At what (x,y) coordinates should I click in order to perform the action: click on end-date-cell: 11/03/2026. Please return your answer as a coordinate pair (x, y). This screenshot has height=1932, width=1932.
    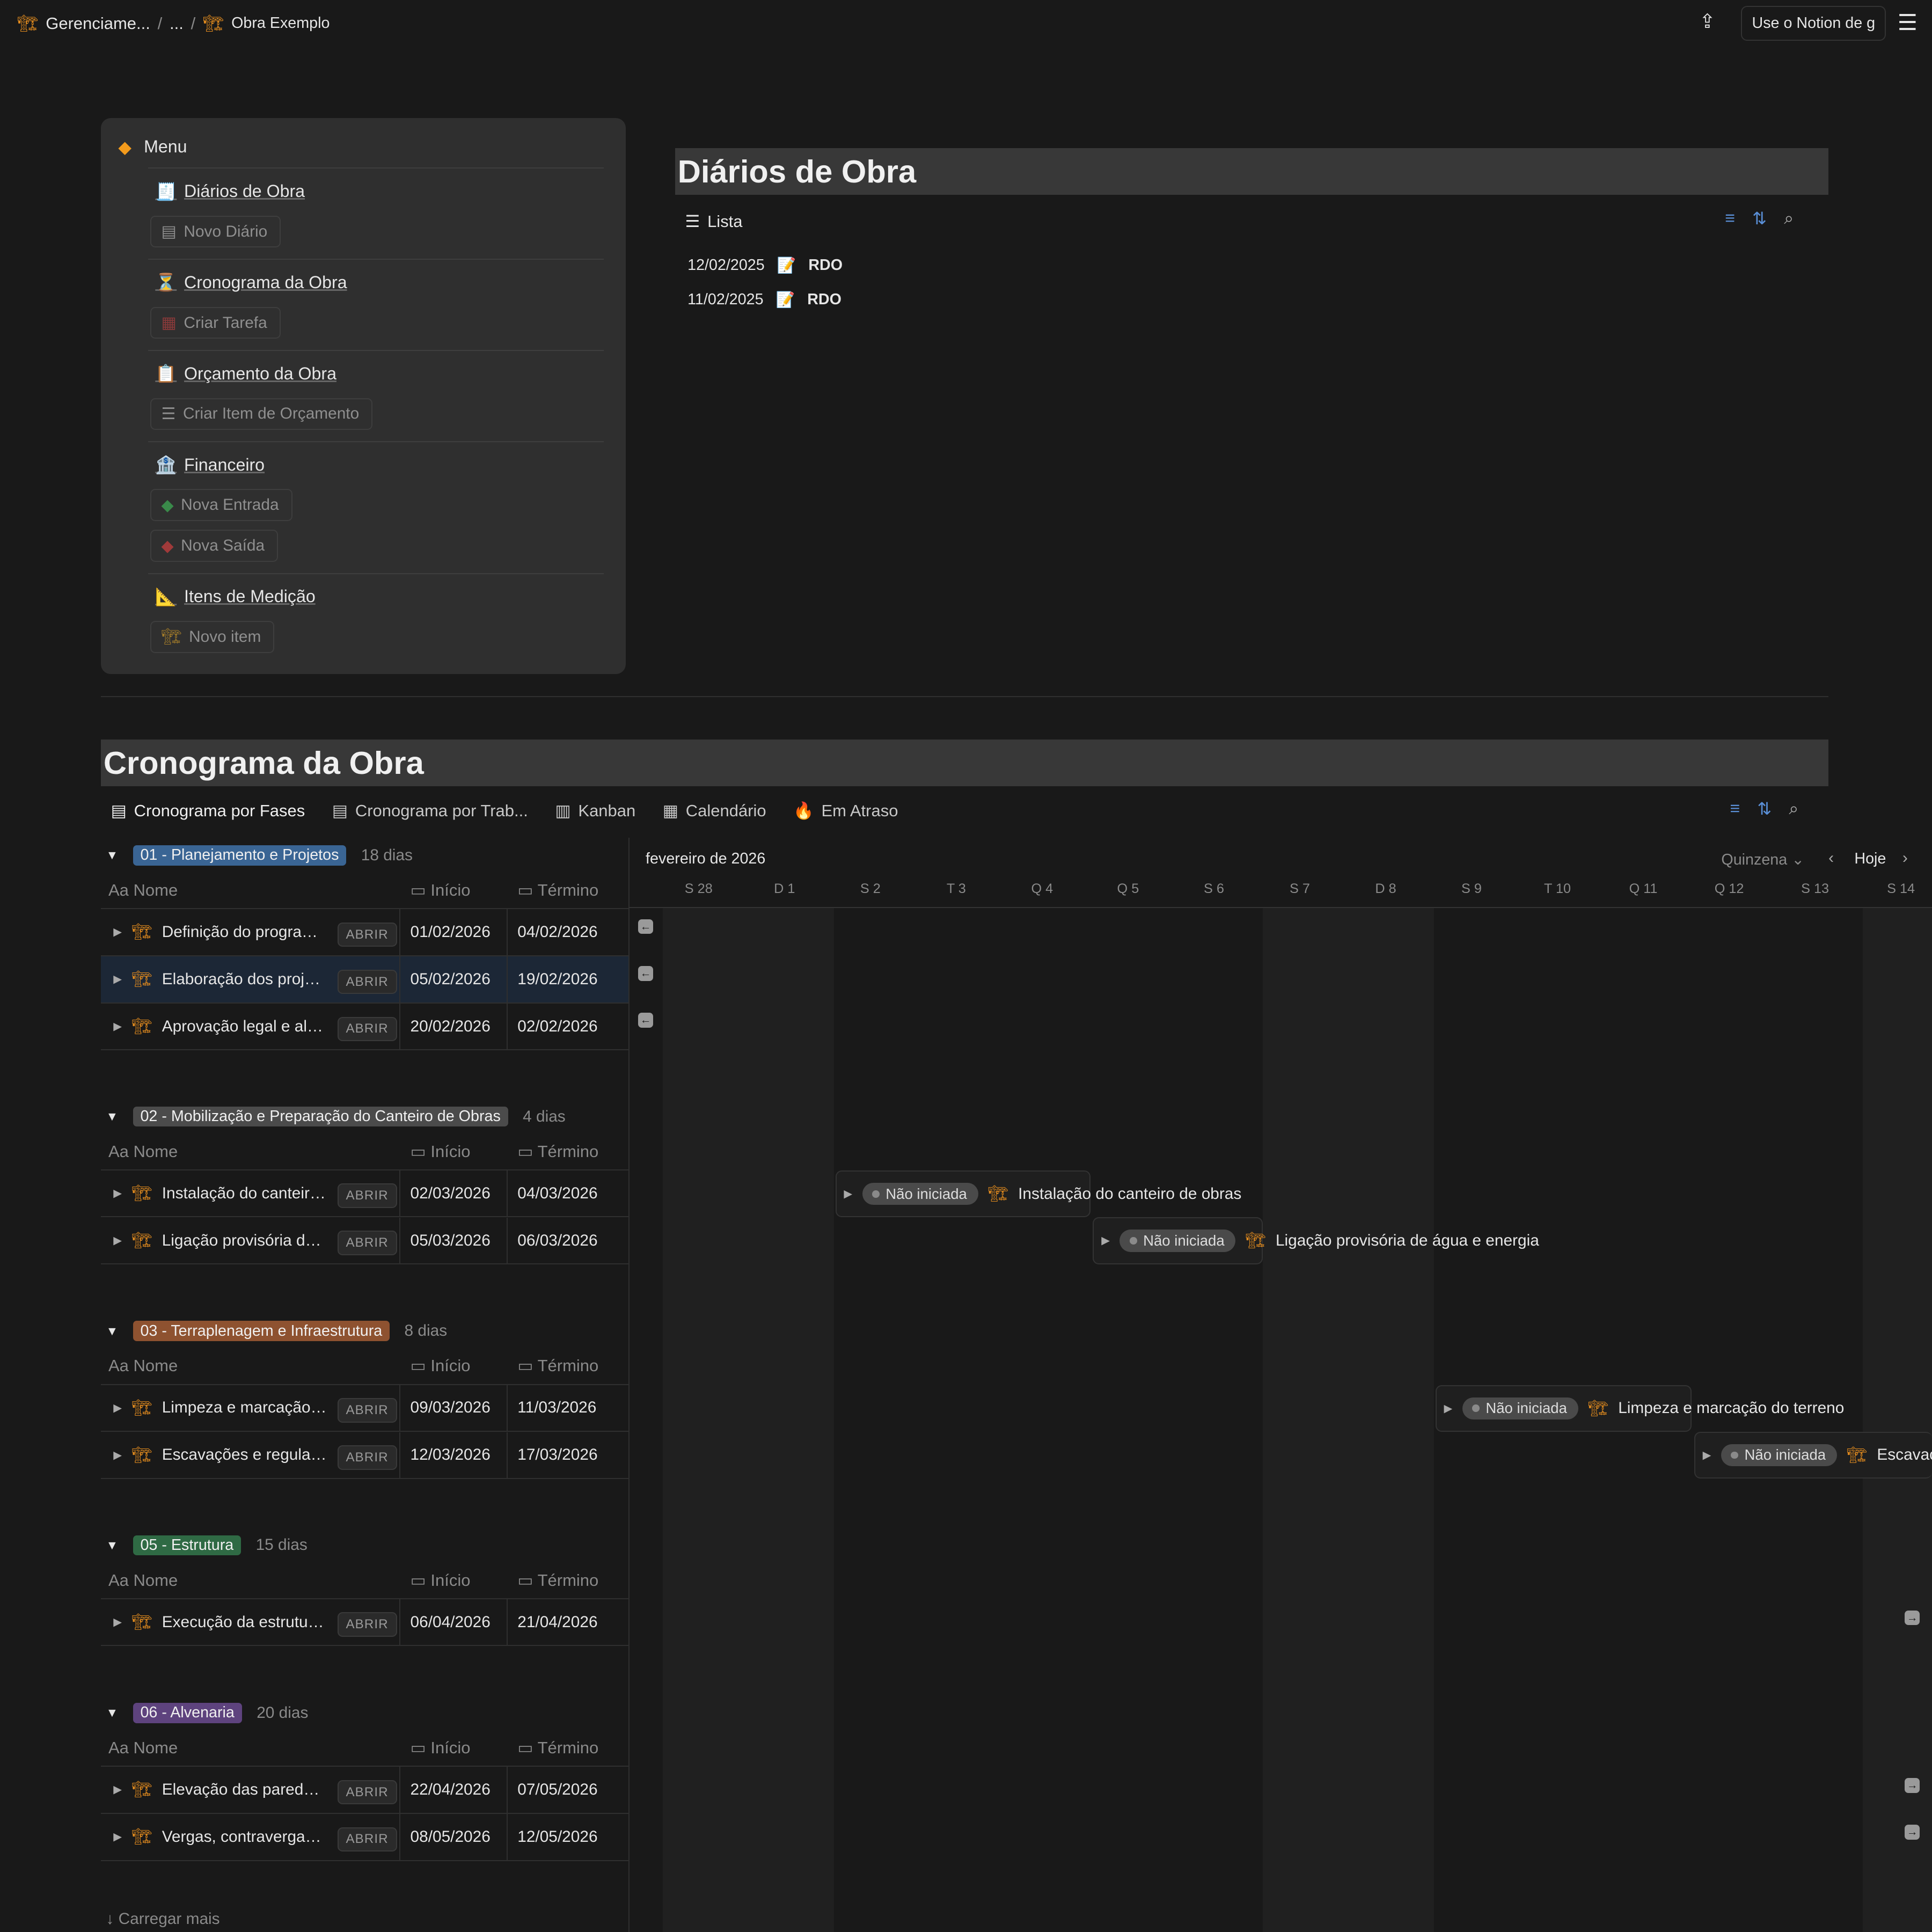
    Looking at the image, I should click on (557, 1408).